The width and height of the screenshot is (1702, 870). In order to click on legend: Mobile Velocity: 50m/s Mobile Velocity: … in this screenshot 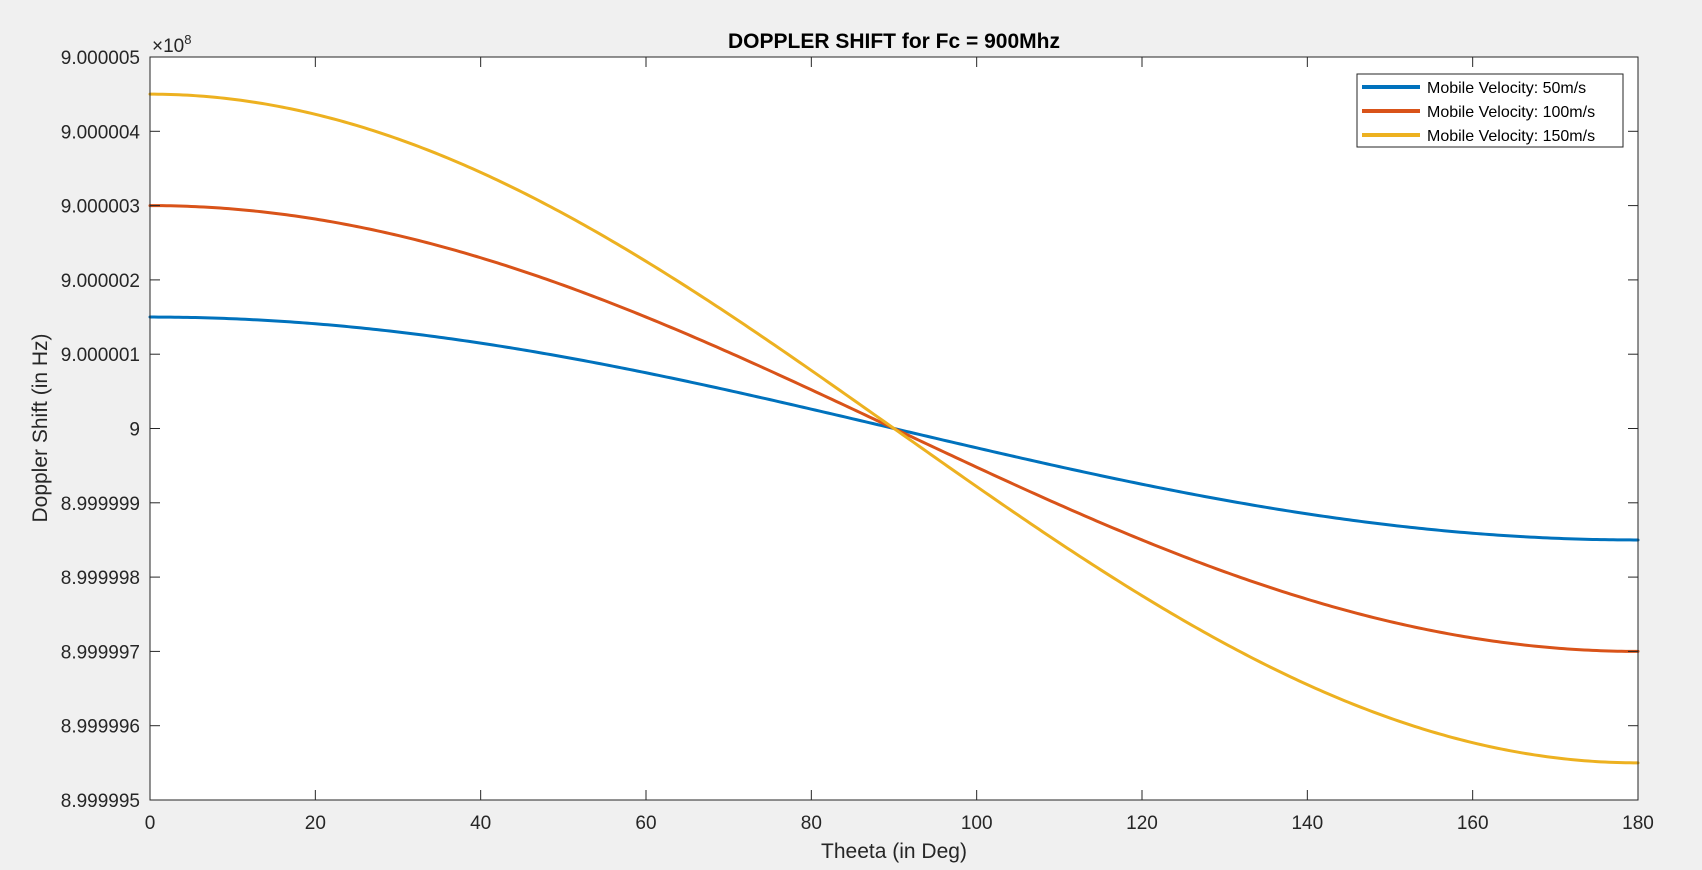, I will do `click(1490, 110)`.